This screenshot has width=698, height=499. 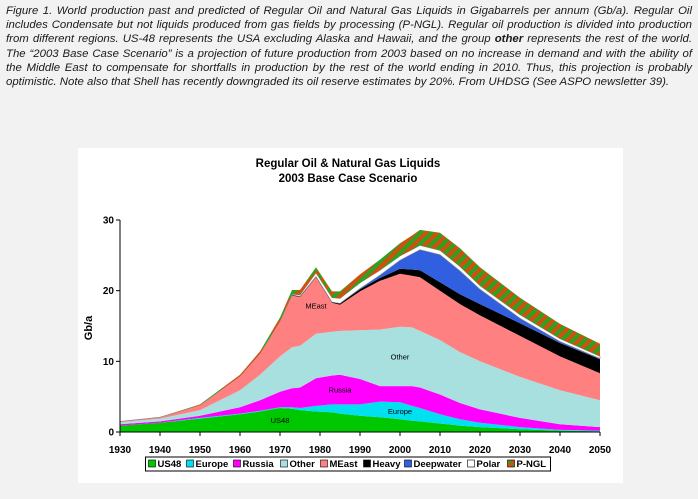 I want to click on area-label-europe: Europe, so click(x=400, y=411).